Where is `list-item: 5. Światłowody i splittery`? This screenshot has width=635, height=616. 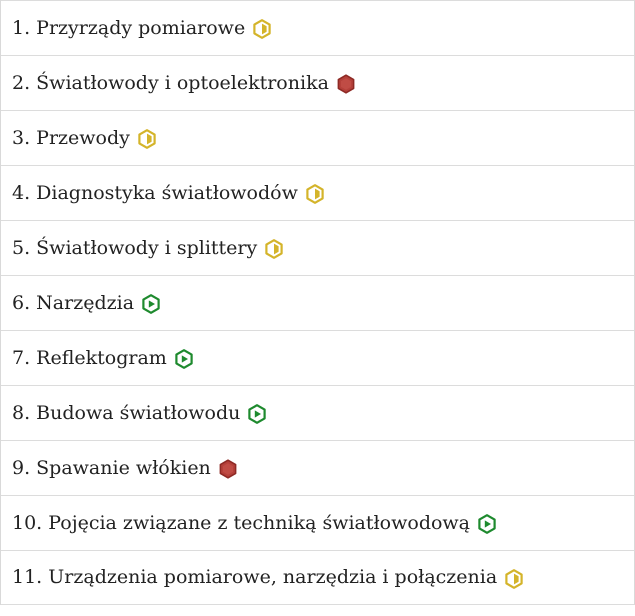 list-item: 5. Światłowody i splittery is located at coordinates (317, 247).